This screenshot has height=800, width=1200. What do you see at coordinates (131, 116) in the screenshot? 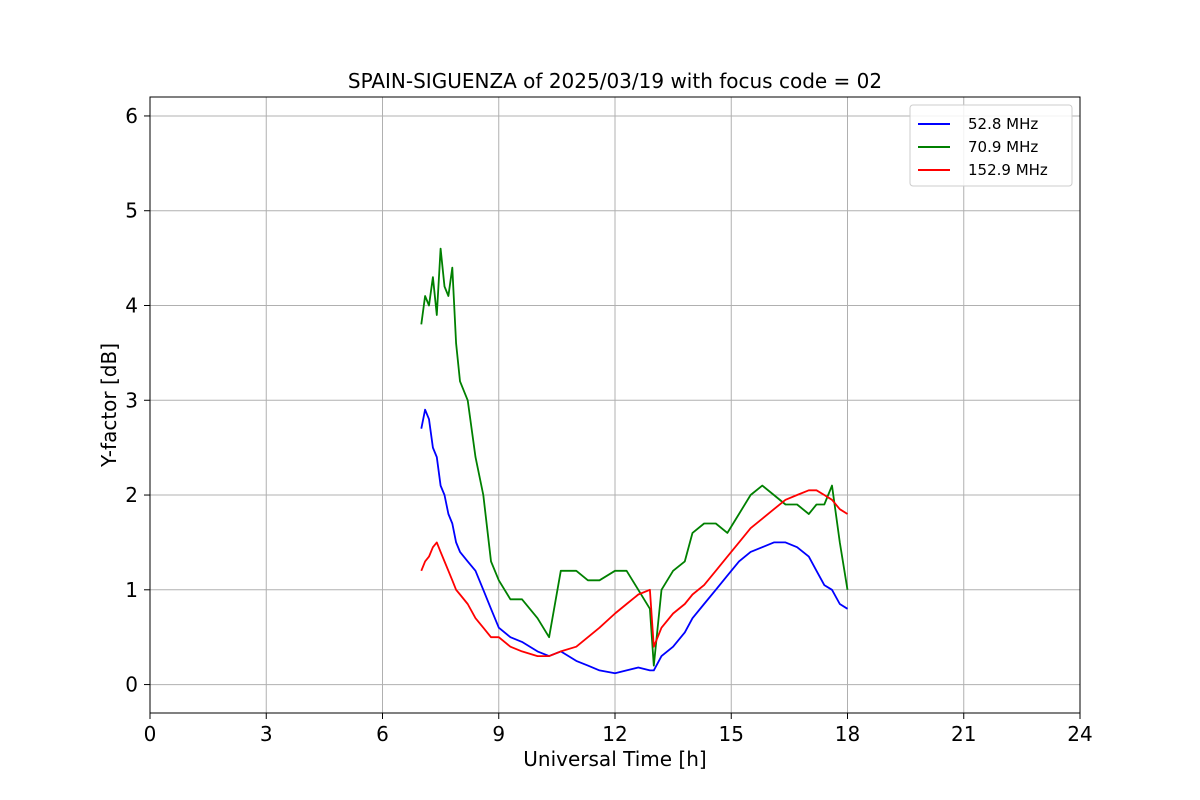
I see `y-tick-label: 6` at bounding box center [131, 116].